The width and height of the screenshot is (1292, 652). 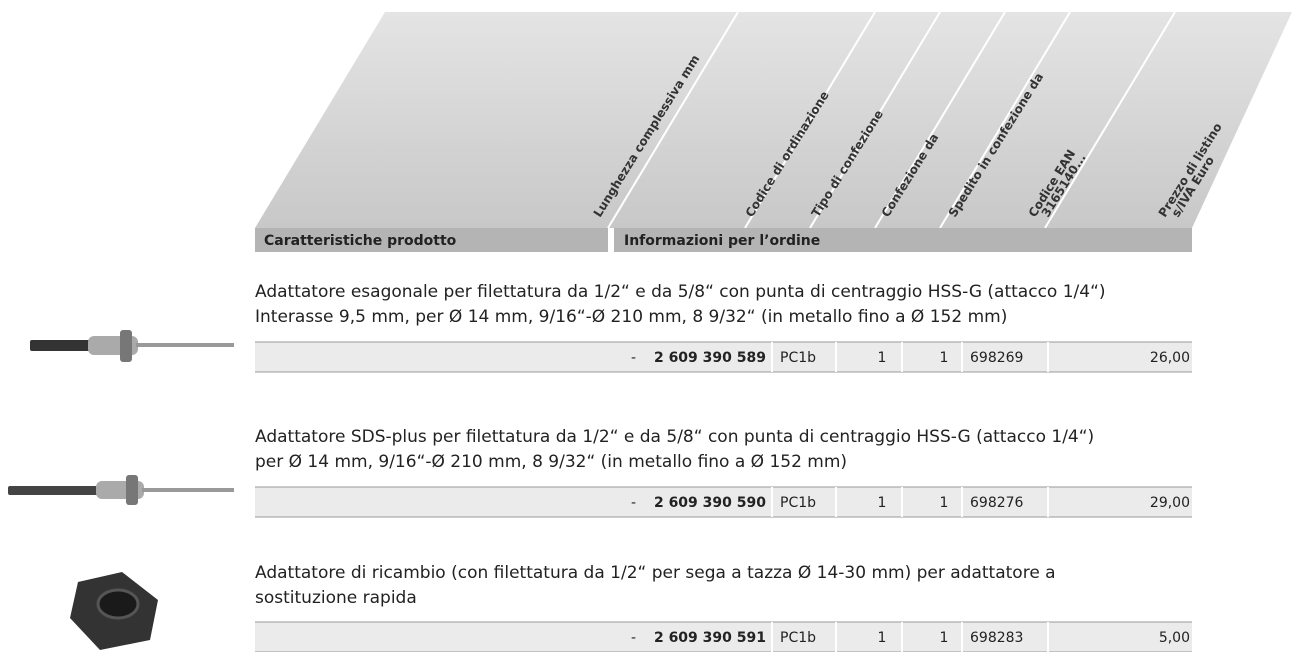 I want to click on order-cell: 26,00, so click(x=1170, y=358).